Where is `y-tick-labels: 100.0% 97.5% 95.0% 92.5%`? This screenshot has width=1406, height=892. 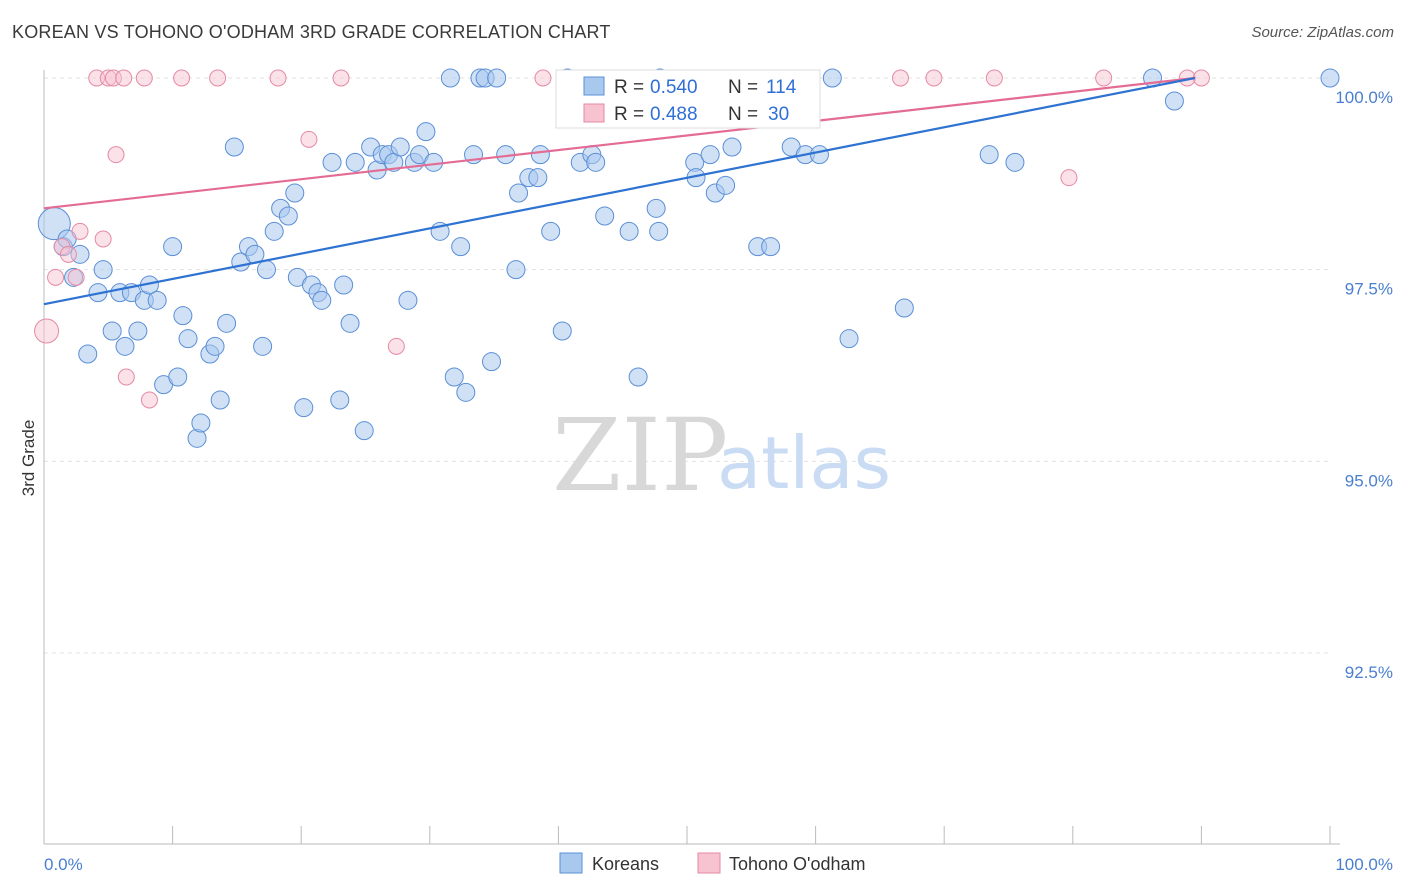
y-tick-labels: 100.0% 97.5% 95.0% 92.5% is located at coordinates (1364, 385).